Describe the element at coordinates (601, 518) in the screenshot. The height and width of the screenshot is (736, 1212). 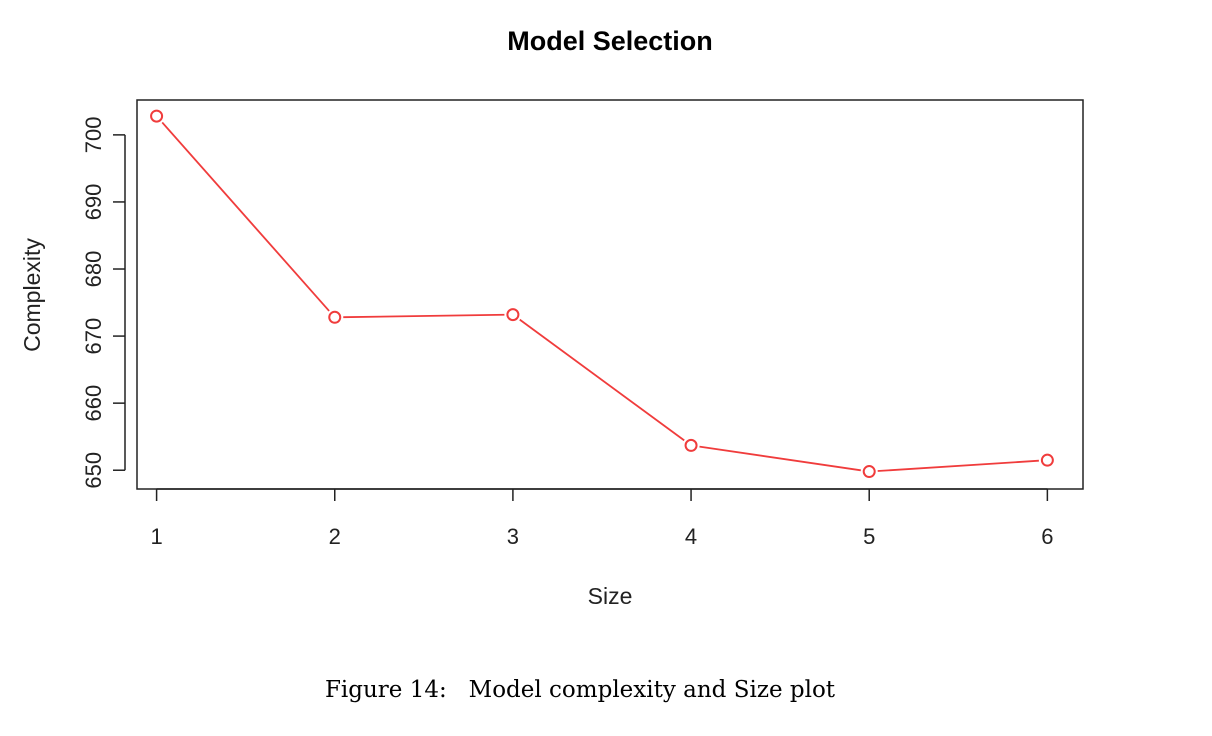
I see `x-axis: 1 2 3 4 5 6` at that location.